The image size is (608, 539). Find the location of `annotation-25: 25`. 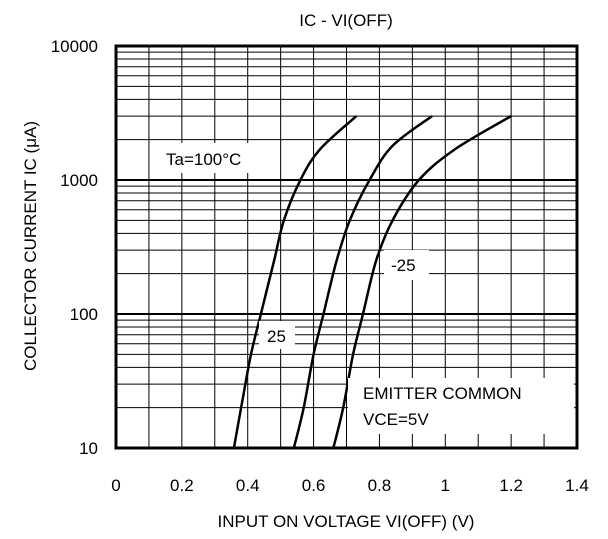

annotation-25: 25 is located at coordinates (277, 335).